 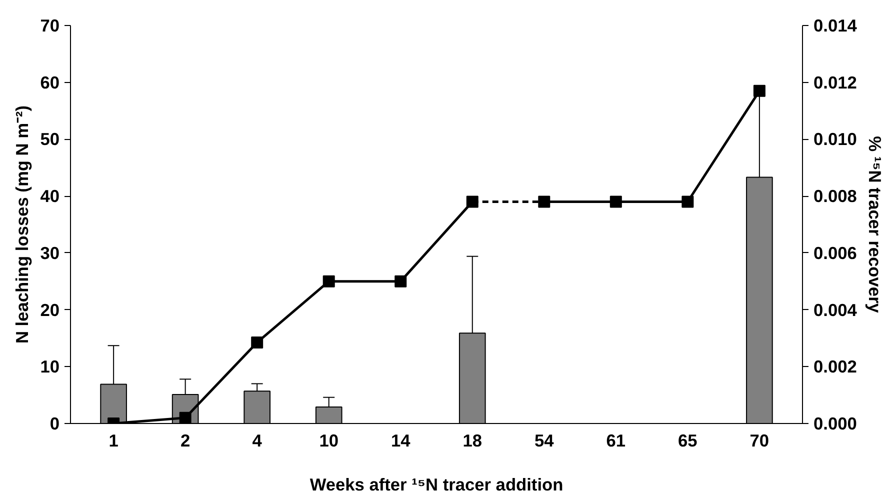 I want to click on y-tick-label: 50, so click(x=50, y=139).